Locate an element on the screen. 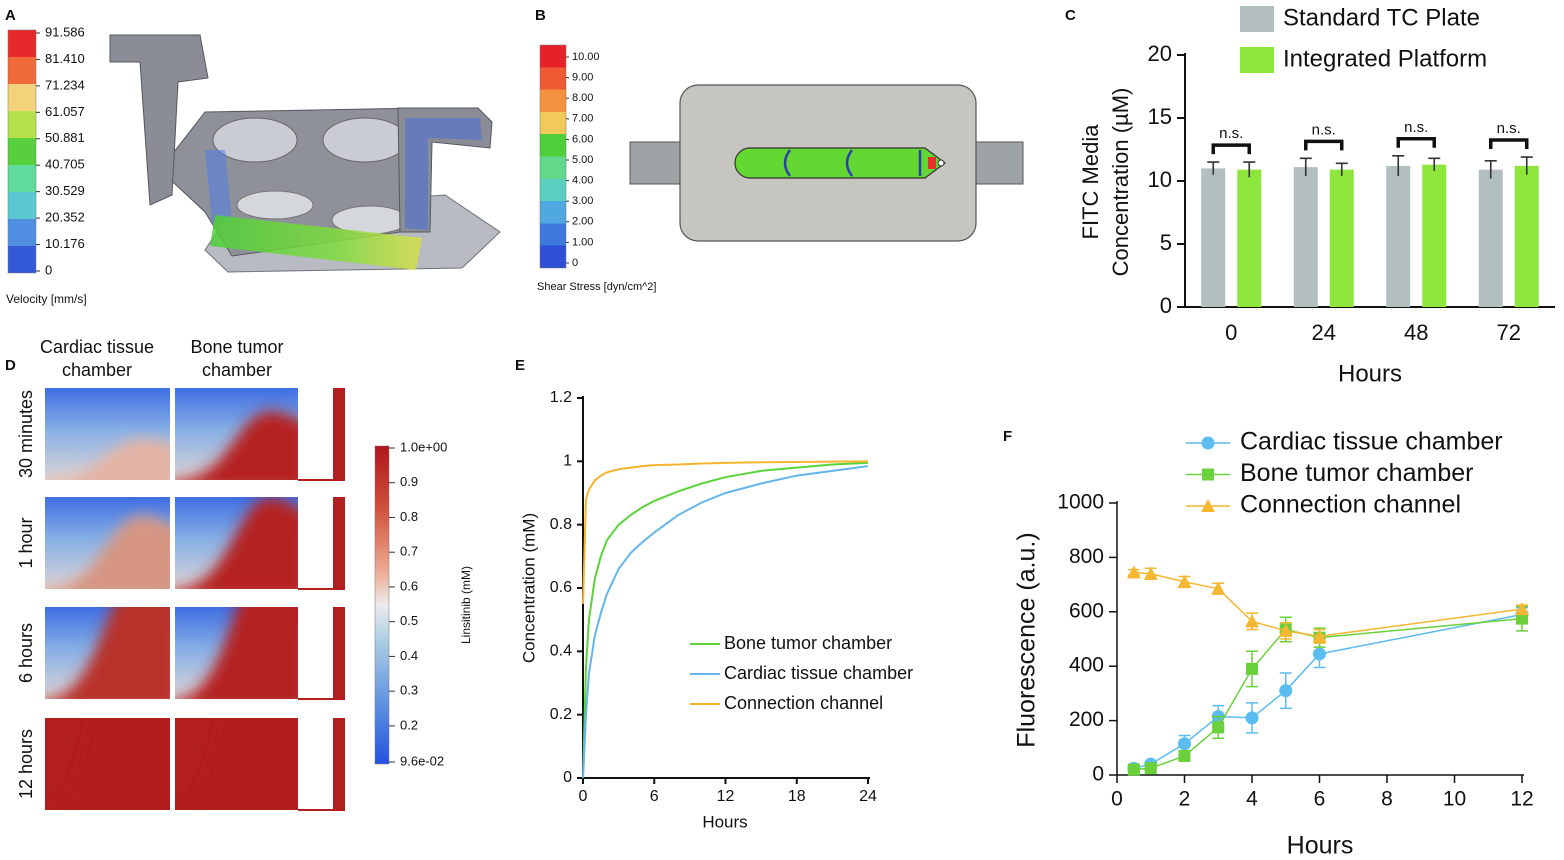 This screenshot has height=860, width=1564. legend-label: Bone tumor chamber is located at coordinates (1356, 473).